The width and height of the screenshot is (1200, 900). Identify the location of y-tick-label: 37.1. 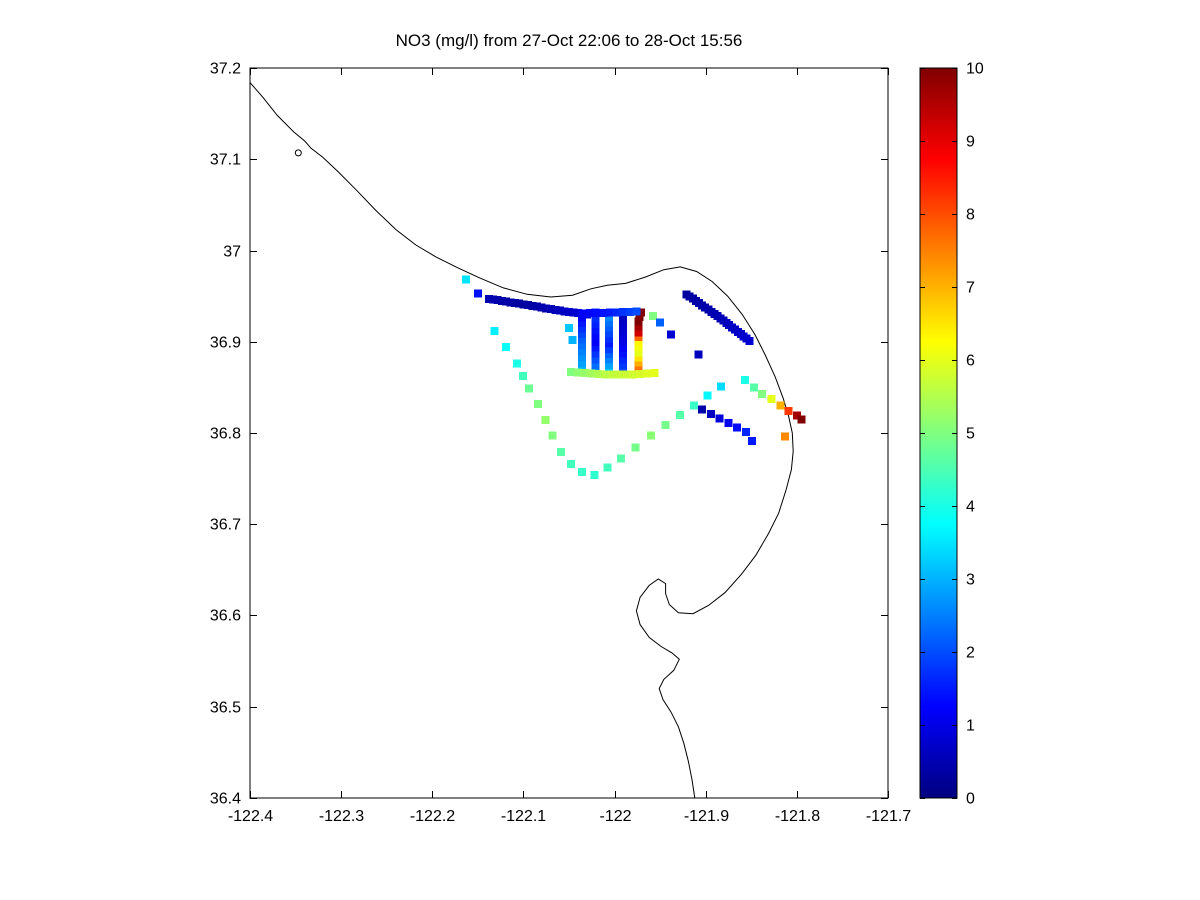
(225, 160).